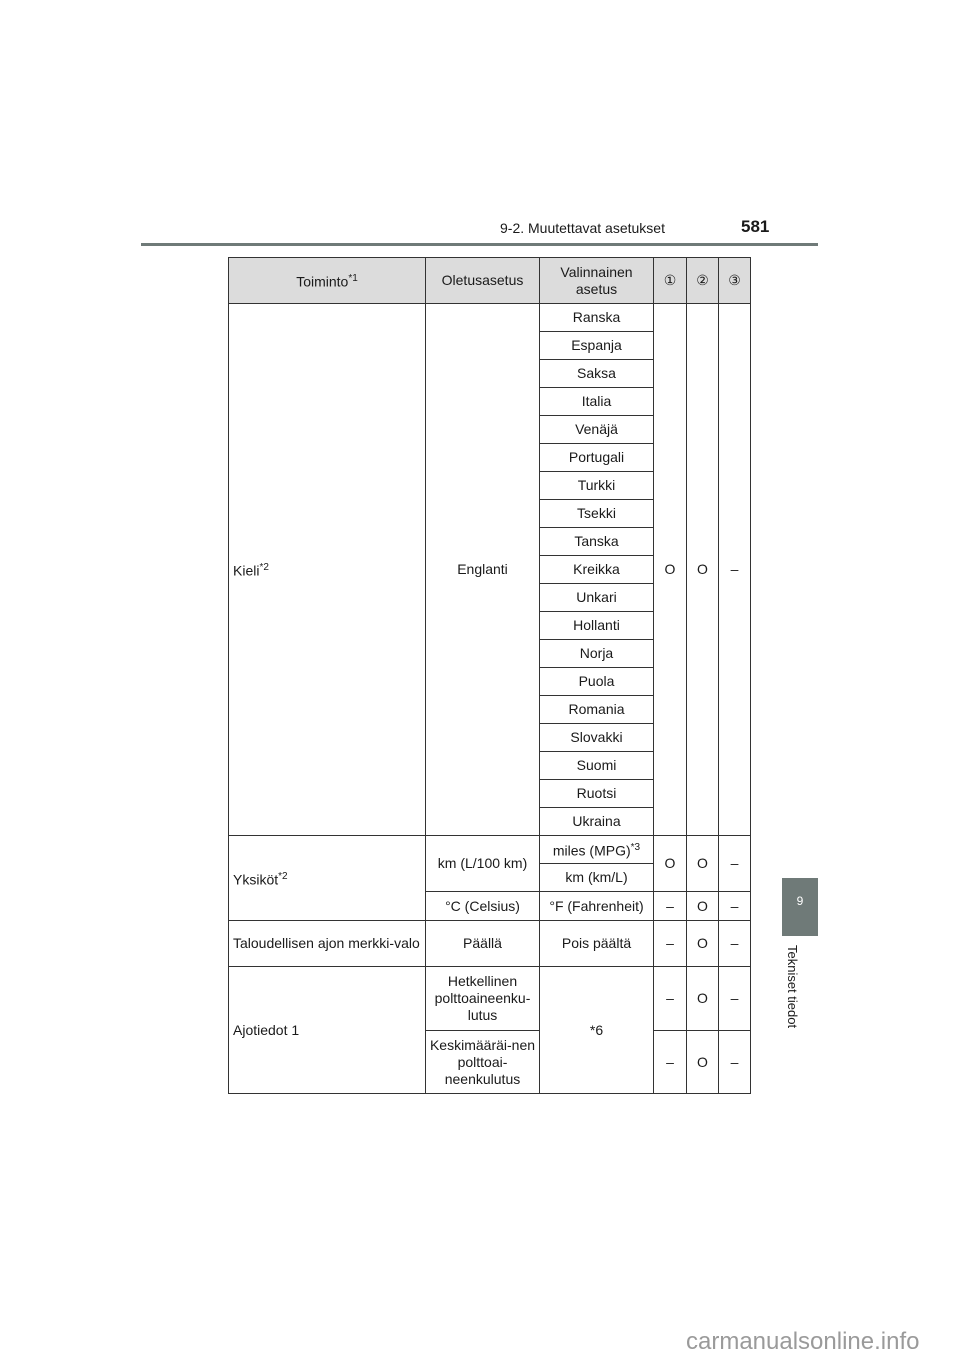 This screenshot has height=1358, width=960. Describe the element at coordinates (482, 569) in the screenshot. I see `cell-text: Englanti` at that location.